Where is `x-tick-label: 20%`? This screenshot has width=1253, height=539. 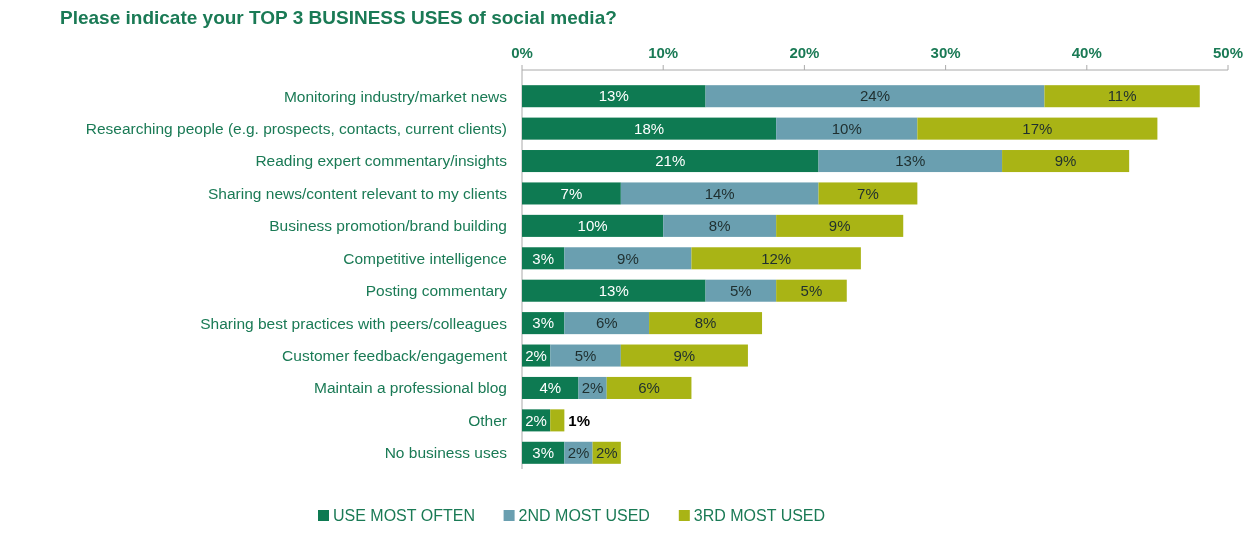 x-tick-label: 20% is located at coordinates (804, 52).